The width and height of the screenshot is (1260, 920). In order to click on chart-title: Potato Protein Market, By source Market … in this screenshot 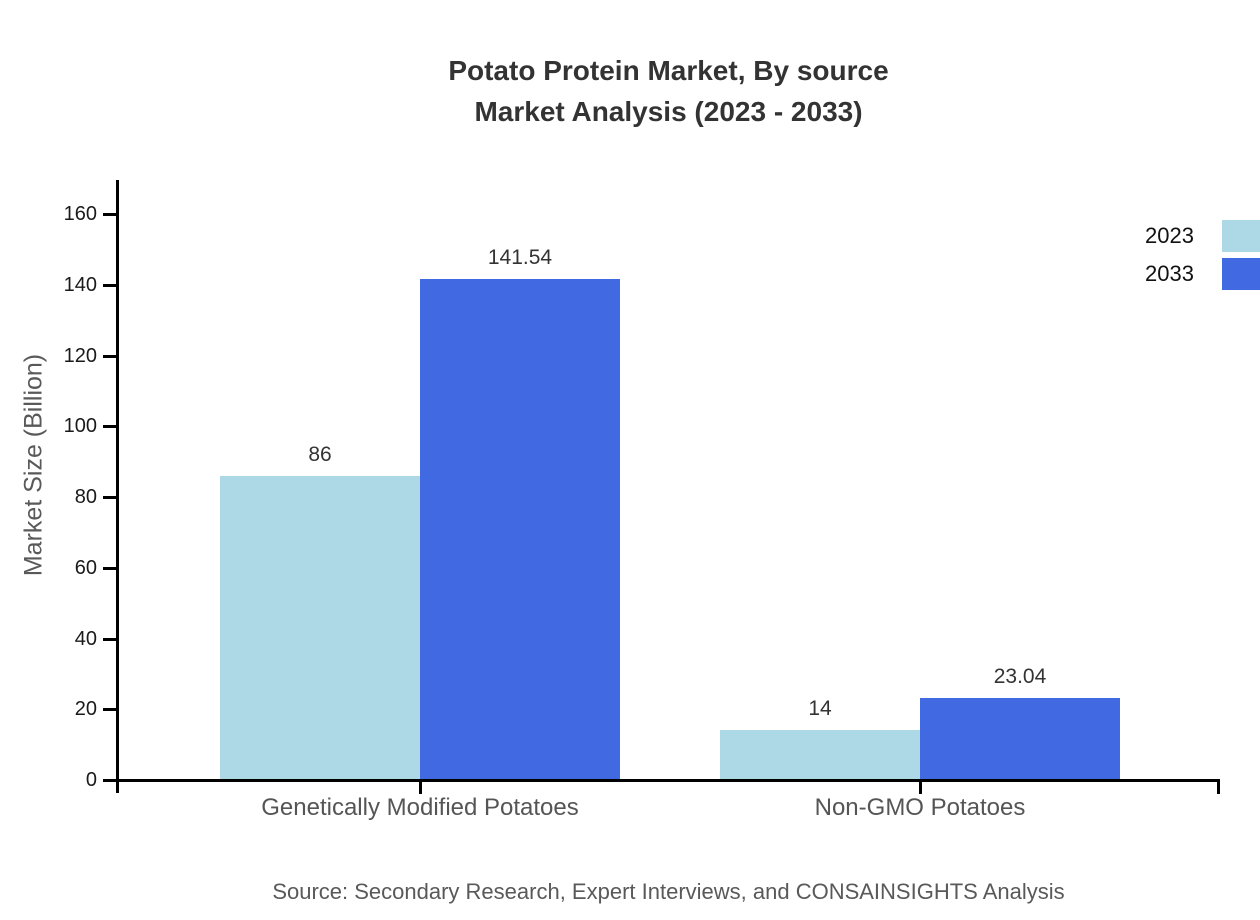, I will do `click(668, 91)`.